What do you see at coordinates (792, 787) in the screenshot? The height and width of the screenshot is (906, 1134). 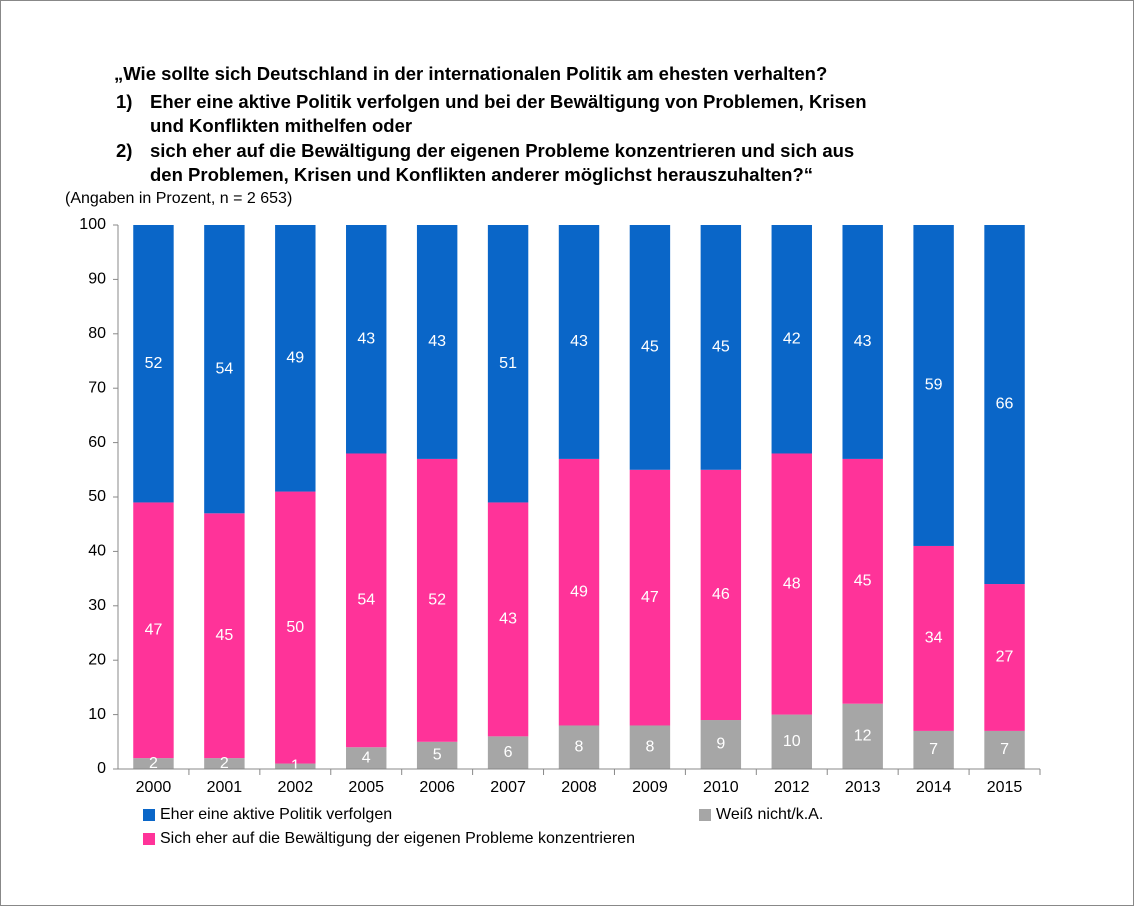 I see `x-tick-label: 2012` at bounding box center [792, 787].